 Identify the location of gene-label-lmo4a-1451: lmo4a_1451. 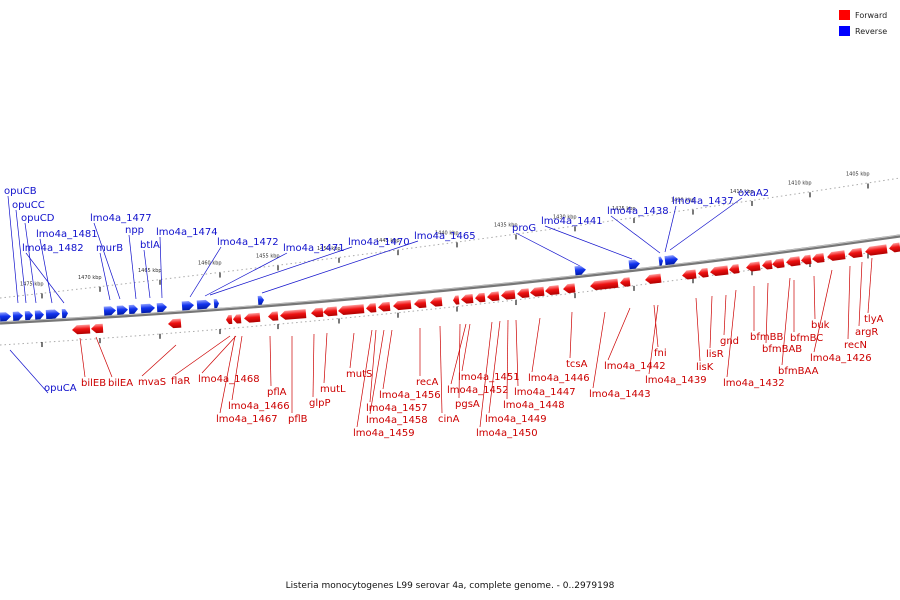
(489, 377).